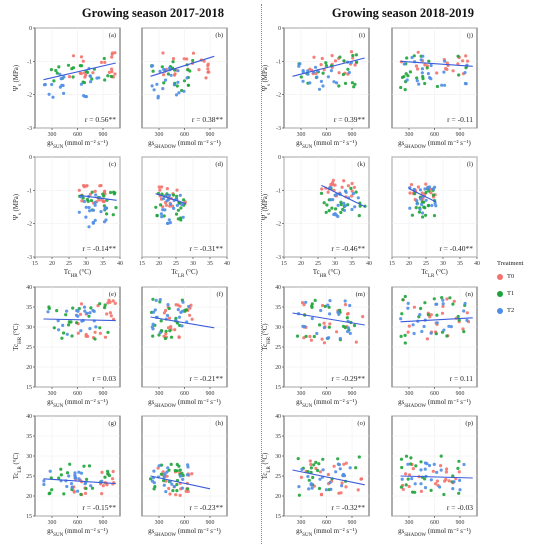 The height and width of the screenshot is (550, 533). What do you see at coordinates (361, 423) in the screenshot?
I see `panel-label: (o)` at bounding box center [361, 423].